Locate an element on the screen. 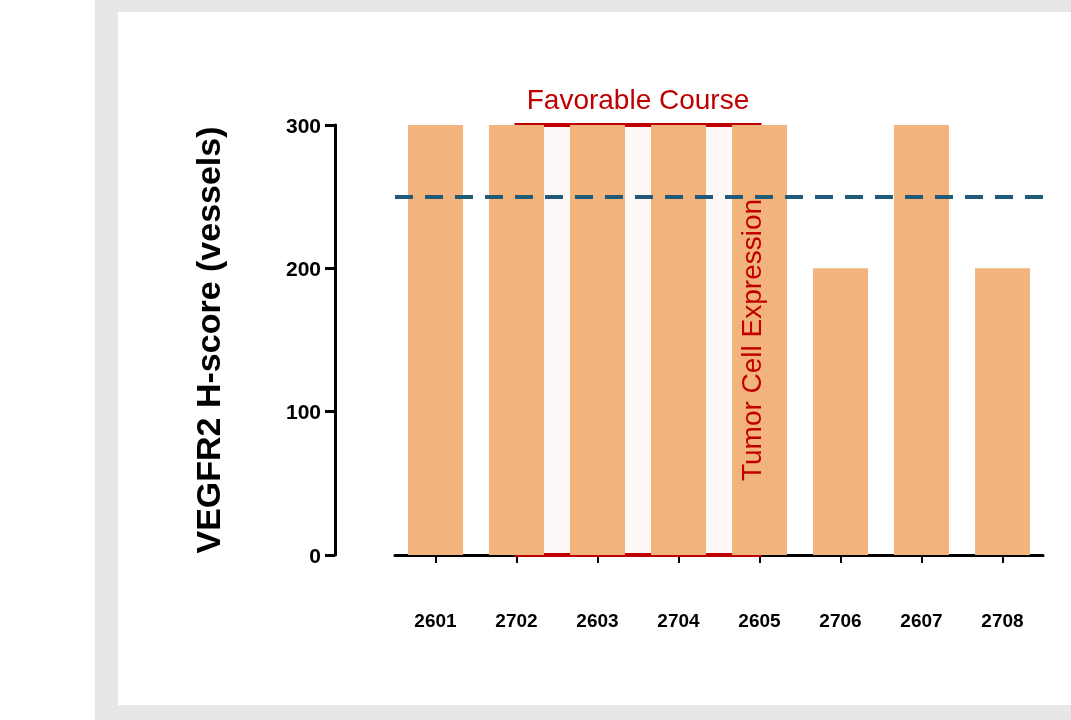 The height and width of the screenshot is (720, 1071). x-tick-label: 2605 is located at coordinates (760, 620).